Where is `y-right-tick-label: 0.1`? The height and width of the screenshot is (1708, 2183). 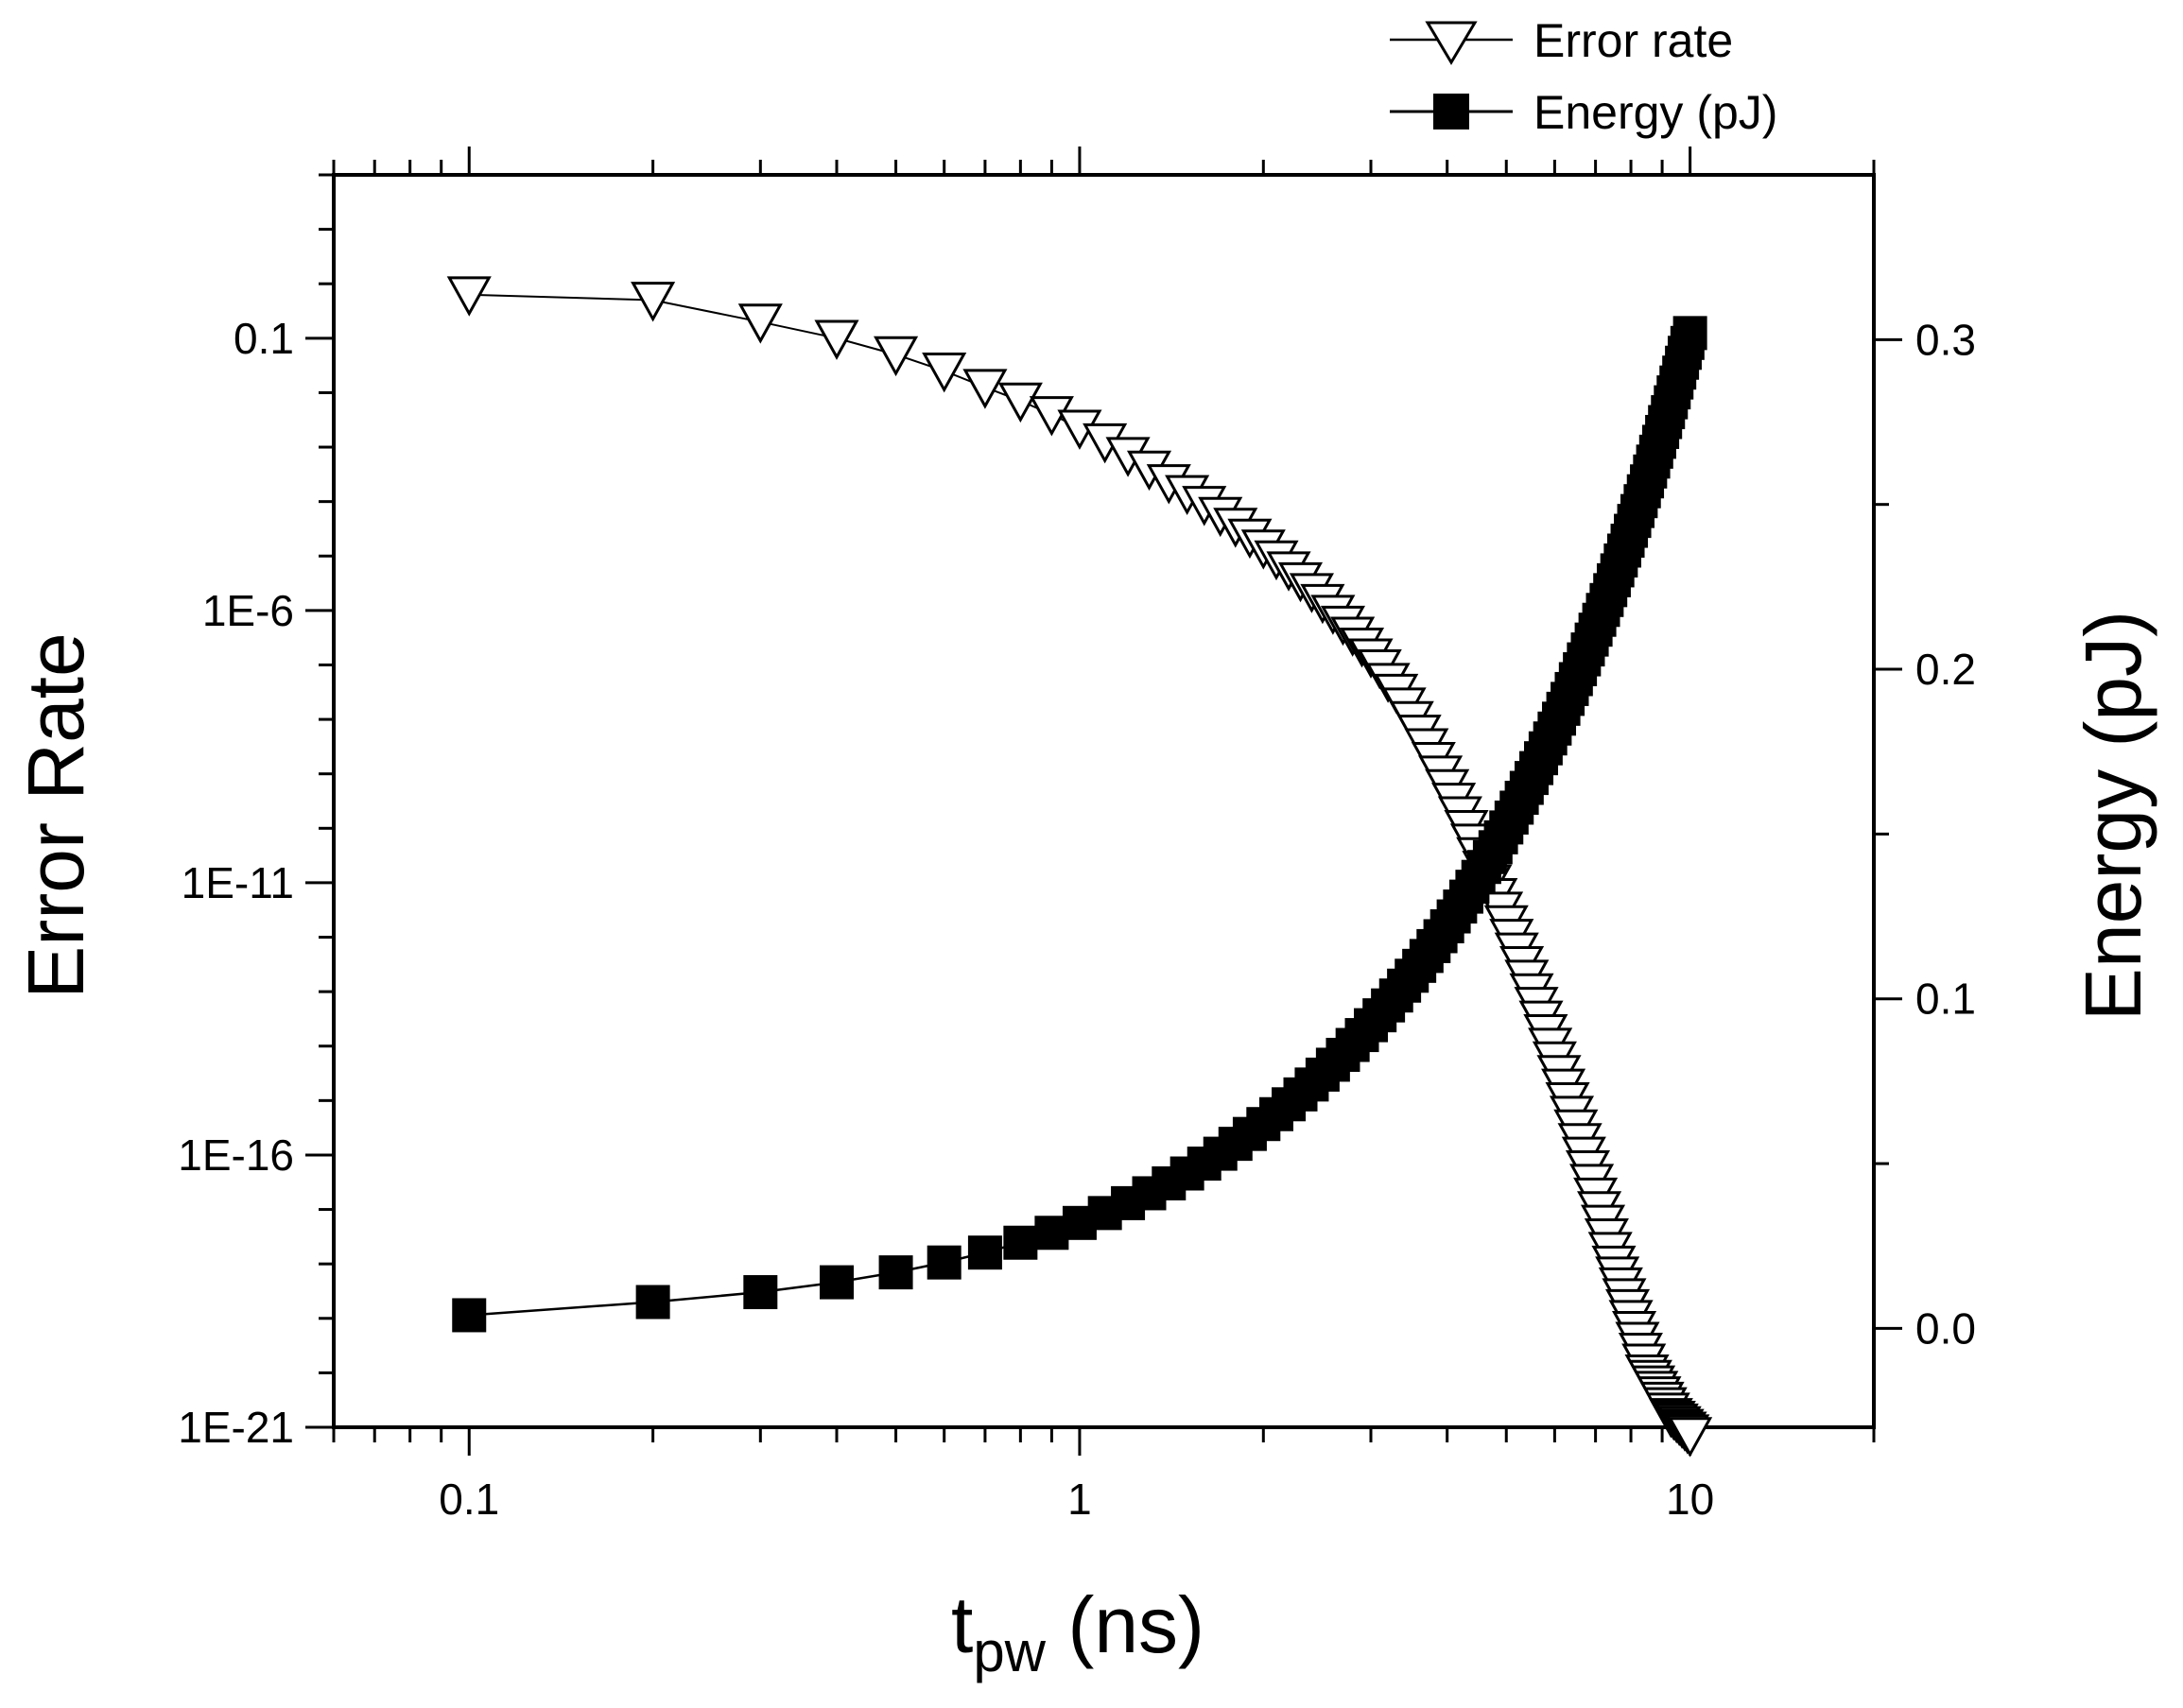 y-right-tick-label: 0.1 is located at coordinates (1945, 999).